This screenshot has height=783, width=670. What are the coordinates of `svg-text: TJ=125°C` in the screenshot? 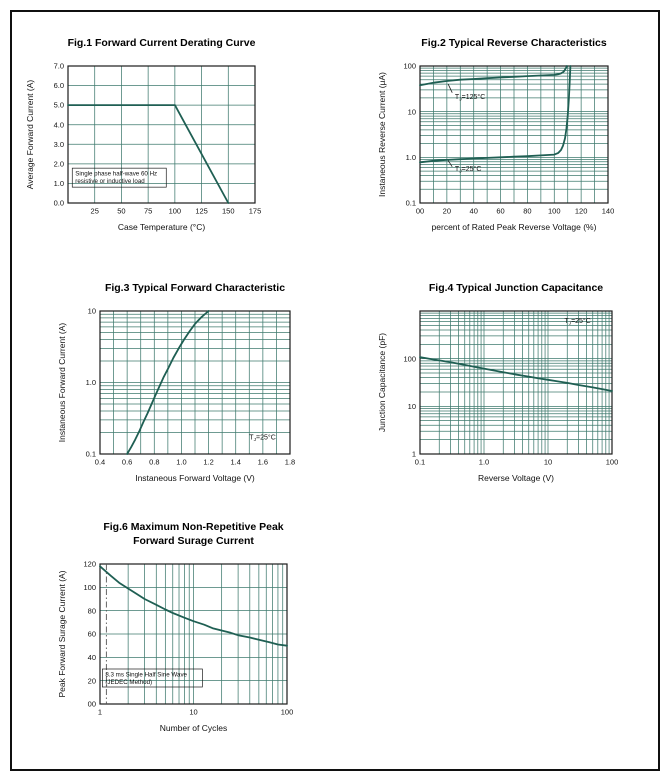 It's located at (470, 98).